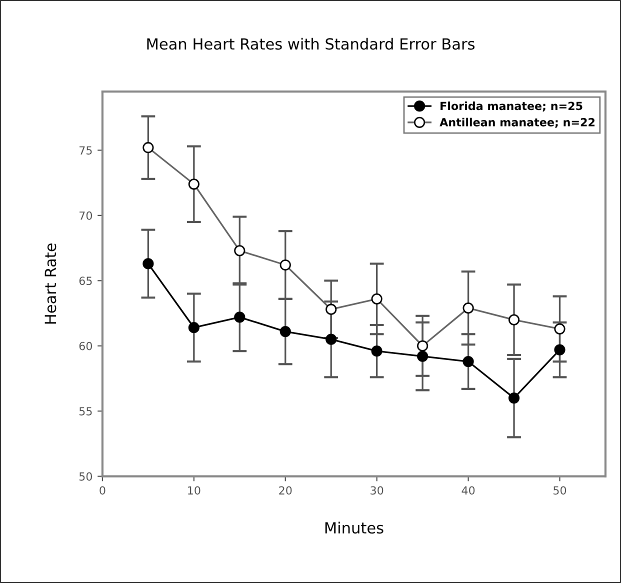 This screenshot has height=583, width=621. Describe the element at coordinates (85, 476) in the screenshot. I see `y-tick-label: 50` at that location.